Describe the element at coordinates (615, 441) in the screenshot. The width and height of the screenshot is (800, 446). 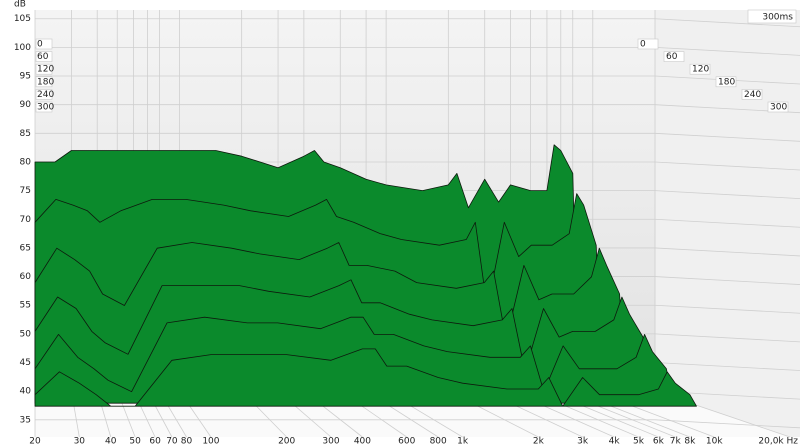
I see `x-tick-label: 4k` at that location.